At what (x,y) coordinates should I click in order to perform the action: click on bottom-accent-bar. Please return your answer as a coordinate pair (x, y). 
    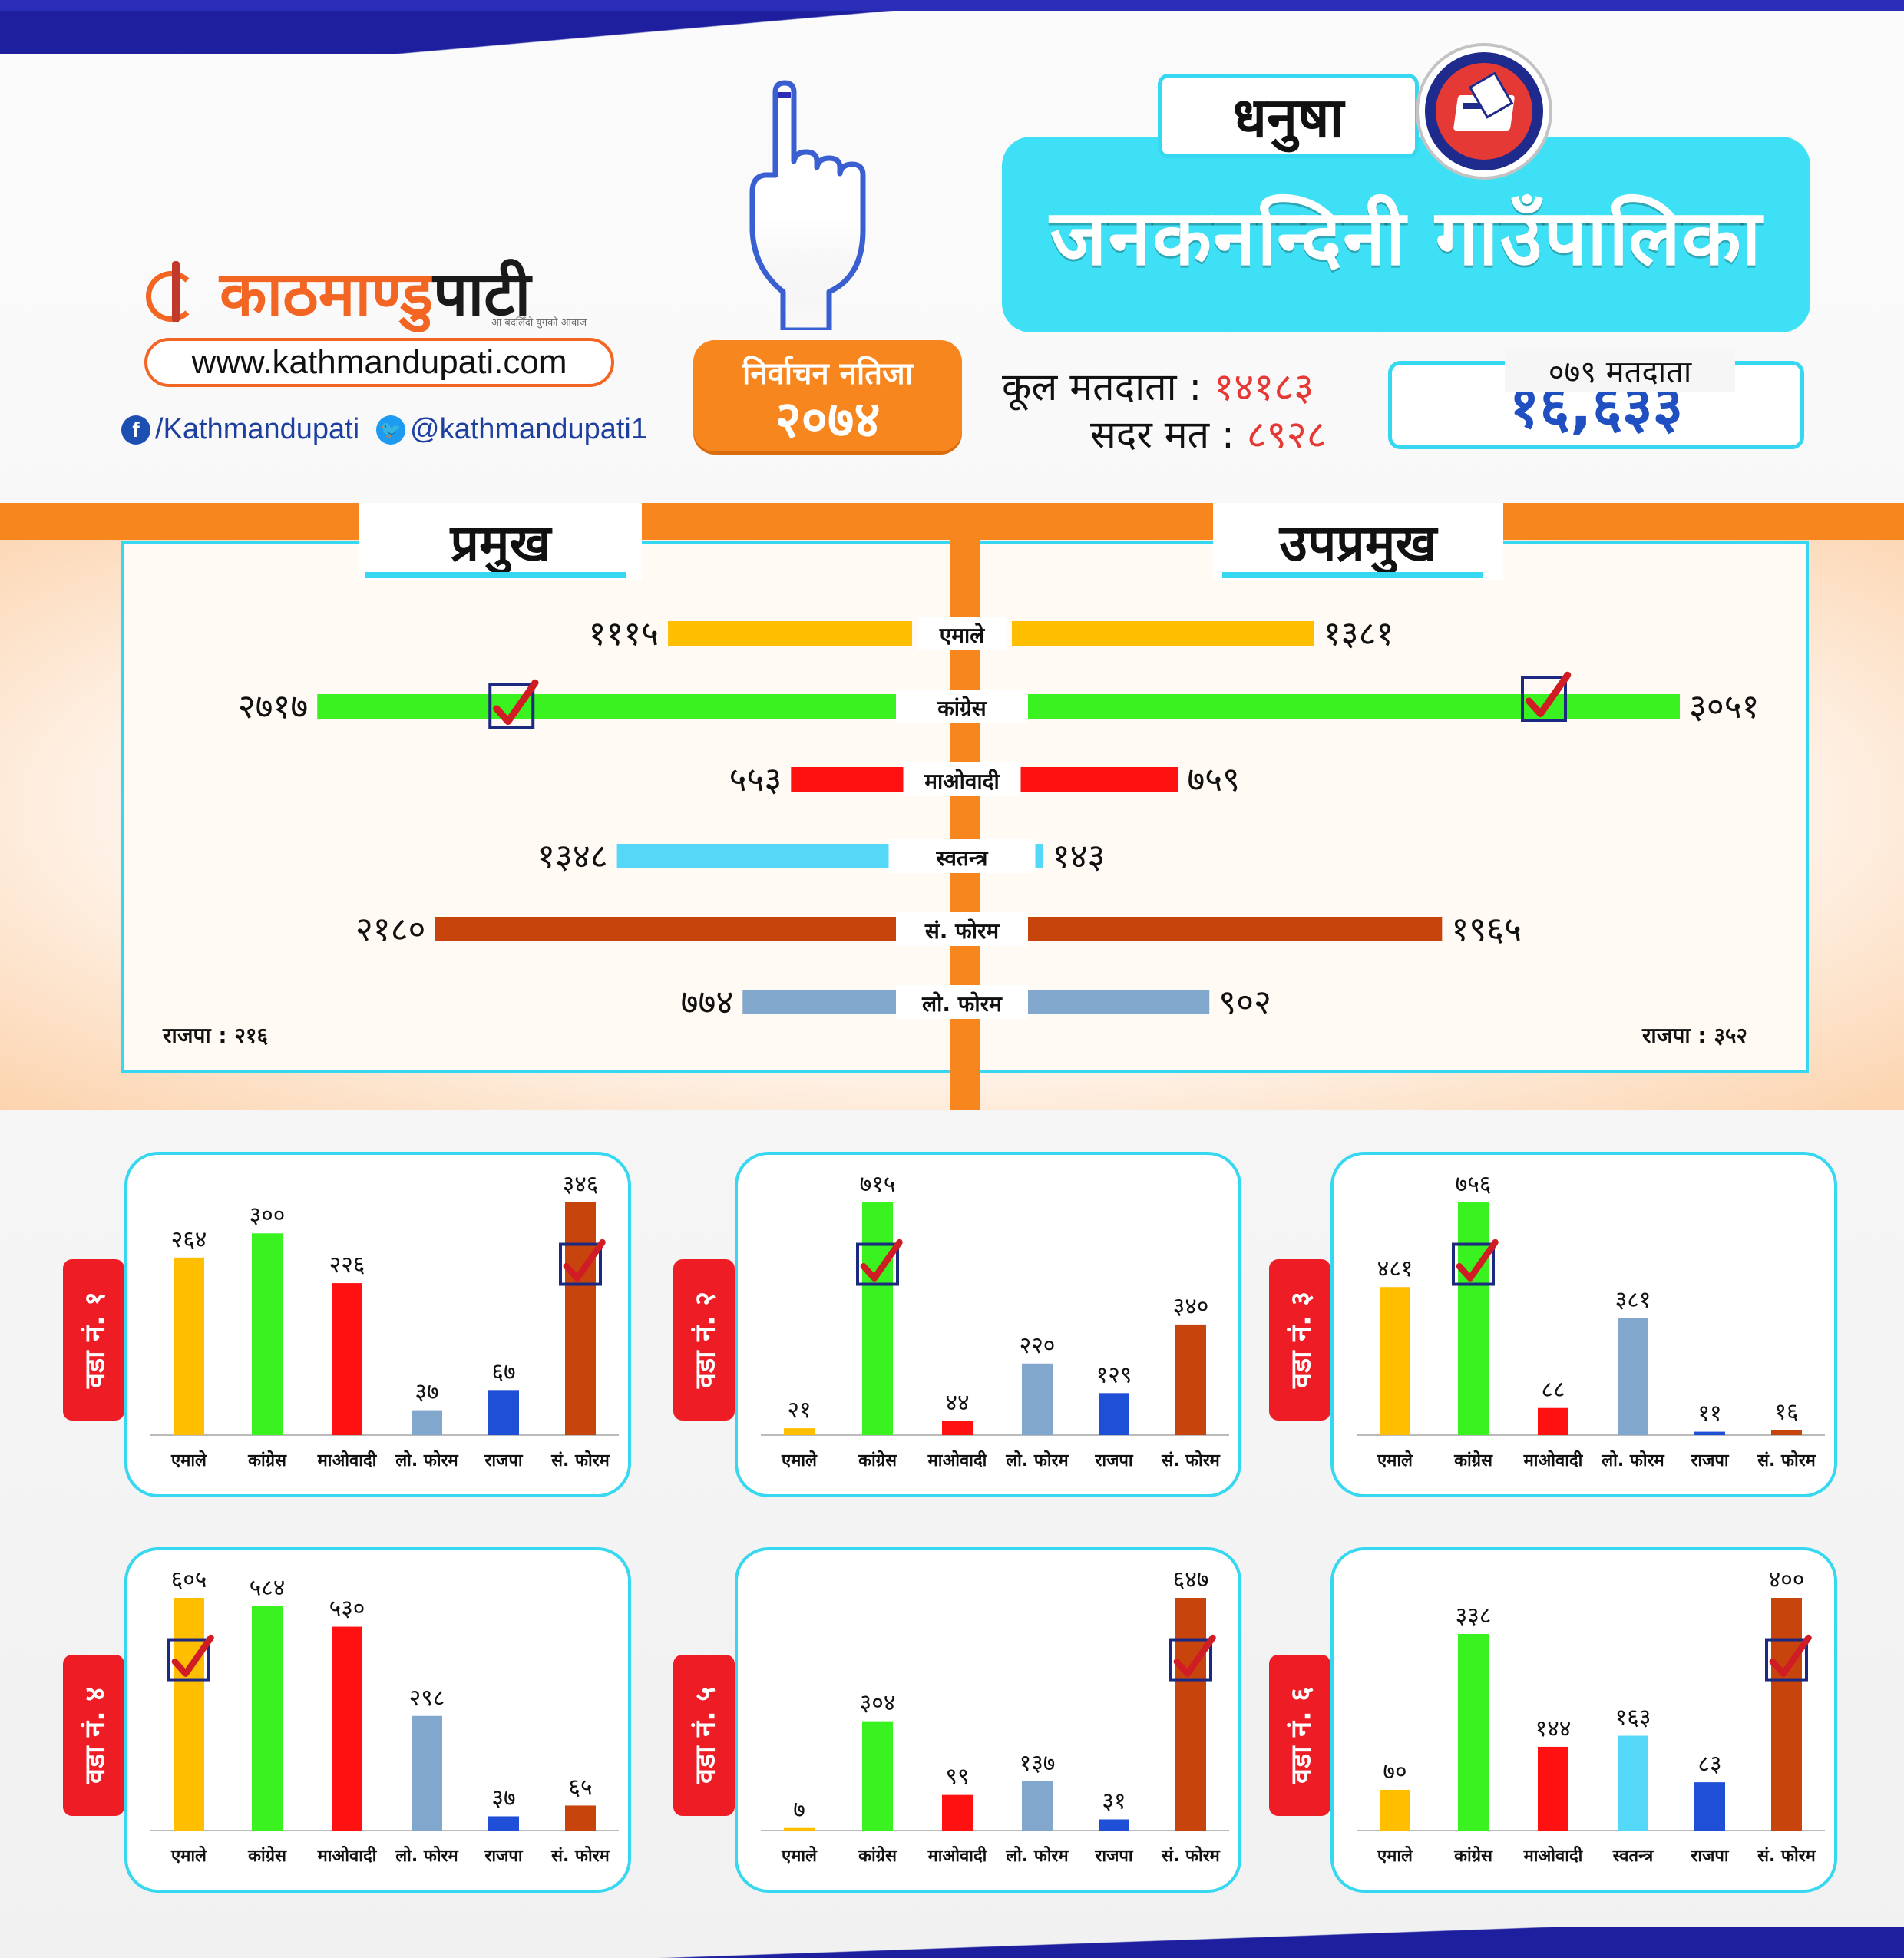
    Looking at the image, I should click on (952, 1942).